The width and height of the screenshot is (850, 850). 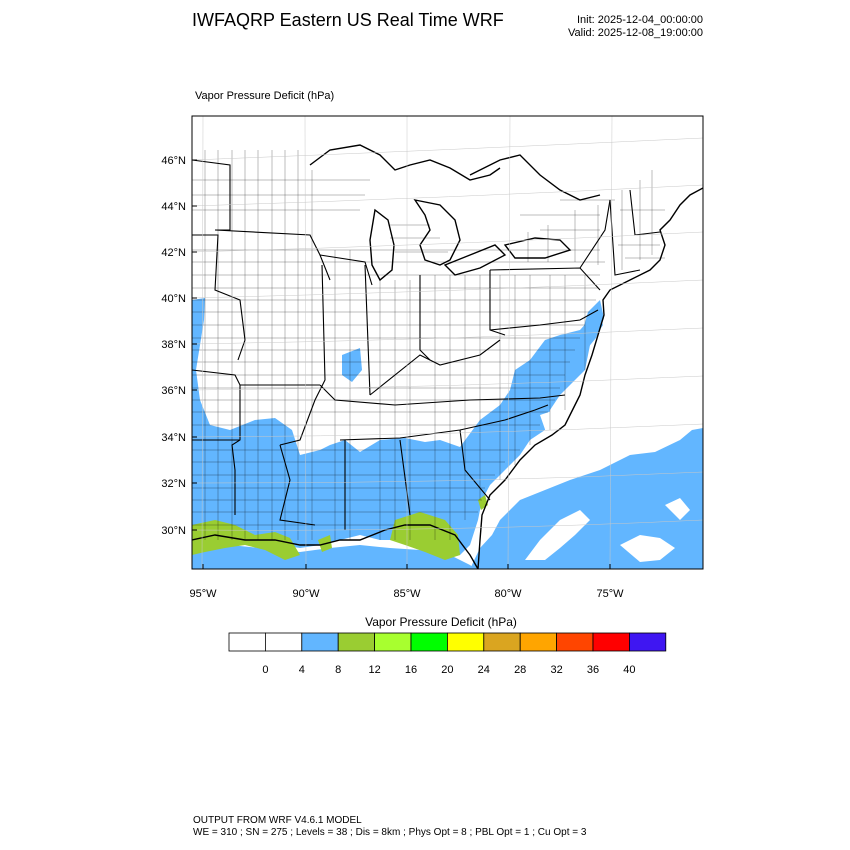 What do you see at coordinates (556, 670) in the screenshot?
I see `colorbar-label: 32` at bounding box center [556, 670].